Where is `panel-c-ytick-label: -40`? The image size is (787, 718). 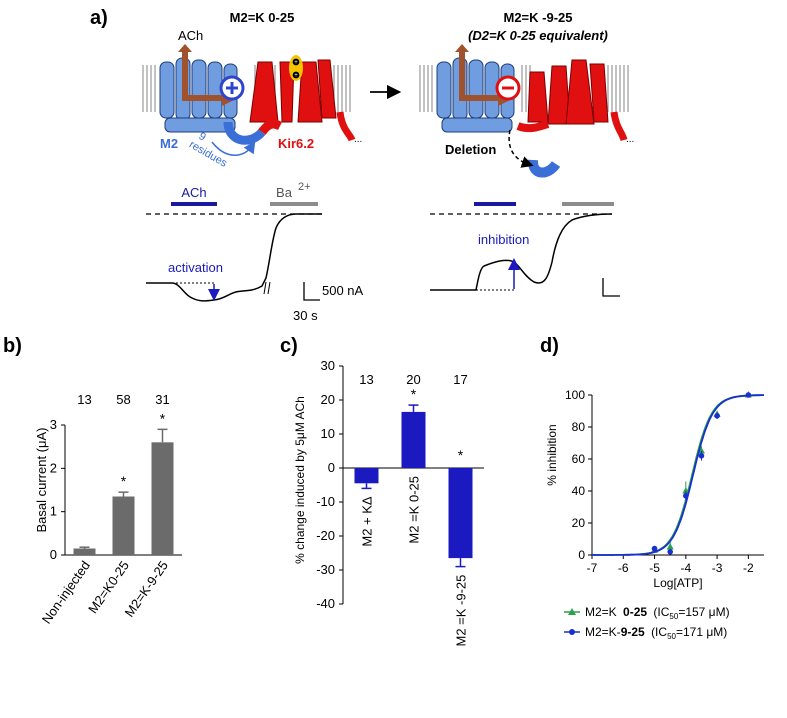 panel-c-ytick-label: -40 is located at coordinates (325, 603).